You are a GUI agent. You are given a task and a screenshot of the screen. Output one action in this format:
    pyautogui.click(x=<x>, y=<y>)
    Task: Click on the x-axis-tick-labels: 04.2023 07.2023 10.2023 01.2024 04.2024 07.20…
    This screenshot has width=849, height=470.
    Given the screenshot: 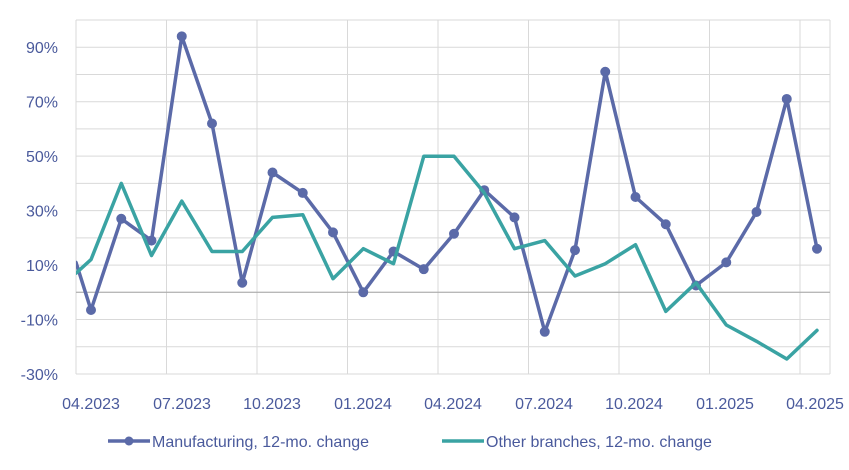 What is the action you would take?
    pyautogui.click(x=453, y=404)
    